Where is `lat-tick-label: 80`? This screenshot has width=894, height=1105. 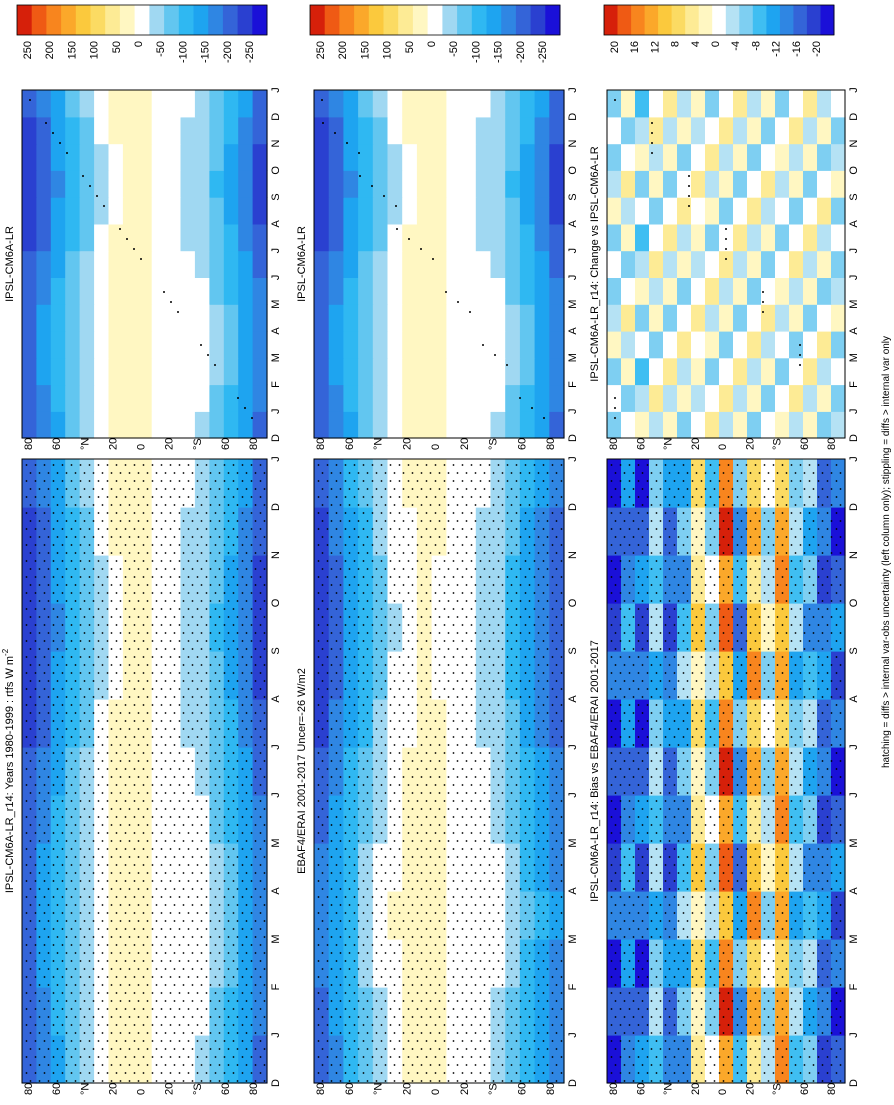 lat-tick-label: 80 is located at coordinates (254, 1089).